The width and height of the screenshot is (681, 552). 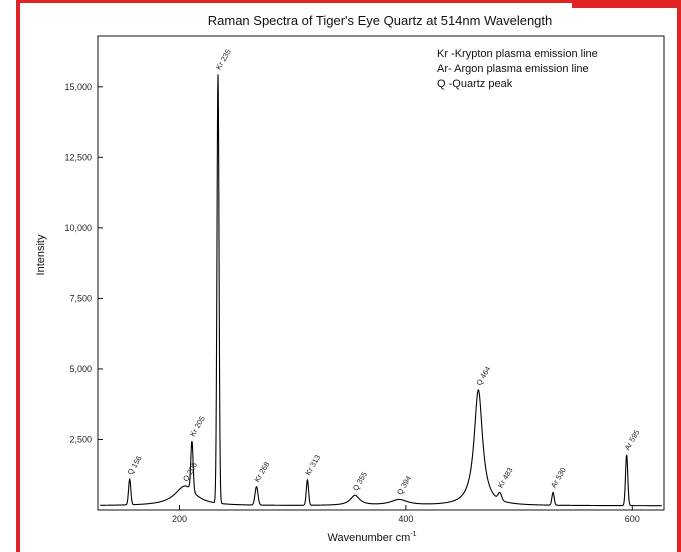 I want to click on peak-label: Q 464, so click(x=483, y=376).